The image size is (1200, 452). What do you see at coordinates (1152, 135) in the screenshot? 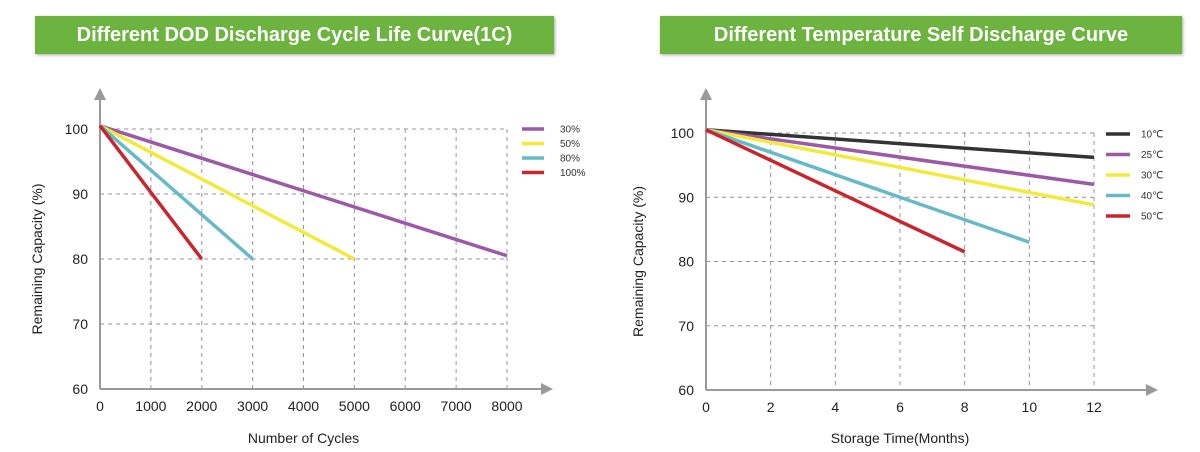
I see `legend-label: 10℃` at bounding box center [1152, 135].